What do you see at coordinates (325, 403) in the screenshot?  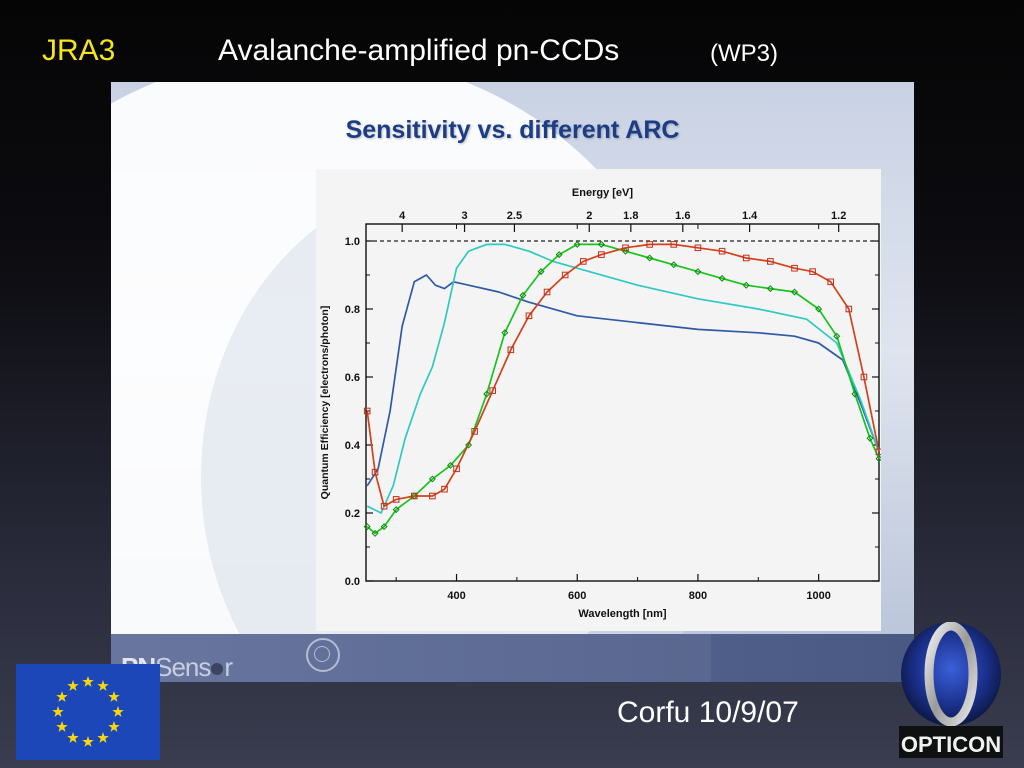 I see `y-axis-label: Quantum Efficiency [electrons/photon]` at bounding box center [325, 403].